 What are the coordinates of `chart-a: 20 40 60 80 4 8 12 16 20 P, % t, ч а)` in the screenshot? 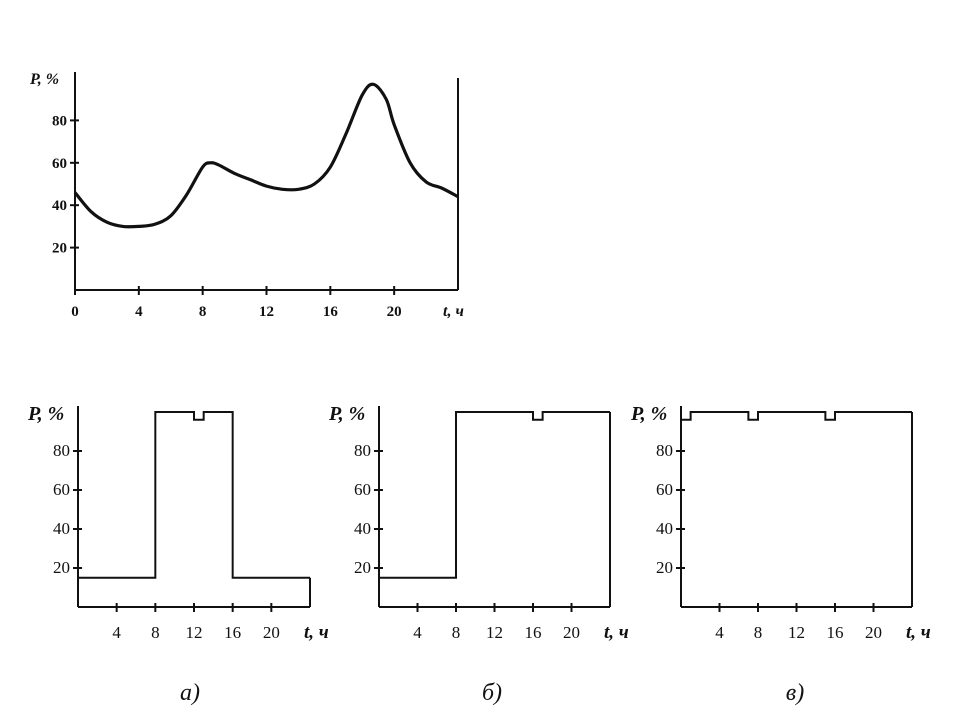 It's located at (178, 554).